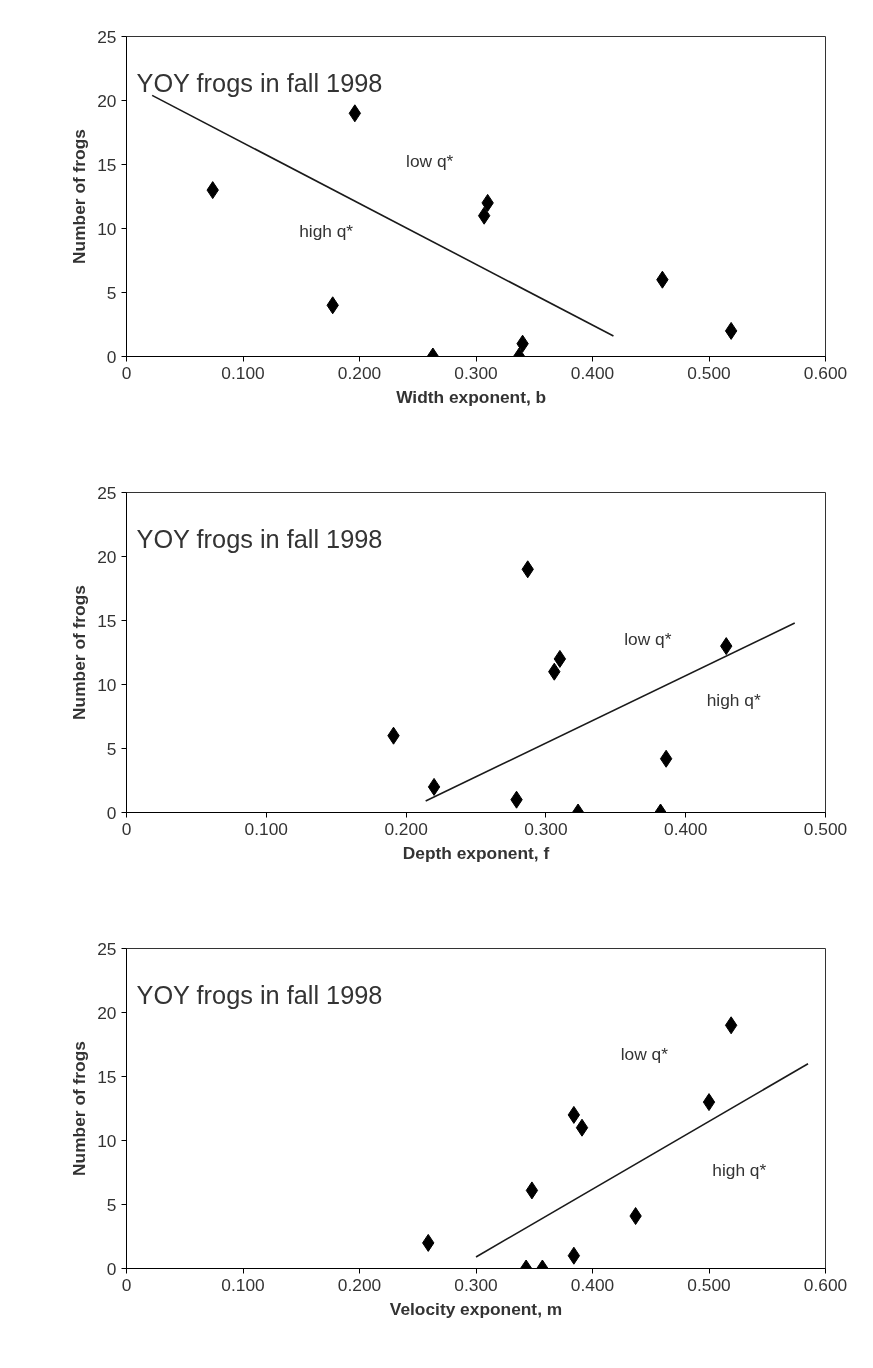 The width and height of the screenshot is (873, 1368). What do you see at coordinates (471, 396) in the screenshot?
I see `x-axis-title: Width exponent, b` at bounding box center [471, 396].